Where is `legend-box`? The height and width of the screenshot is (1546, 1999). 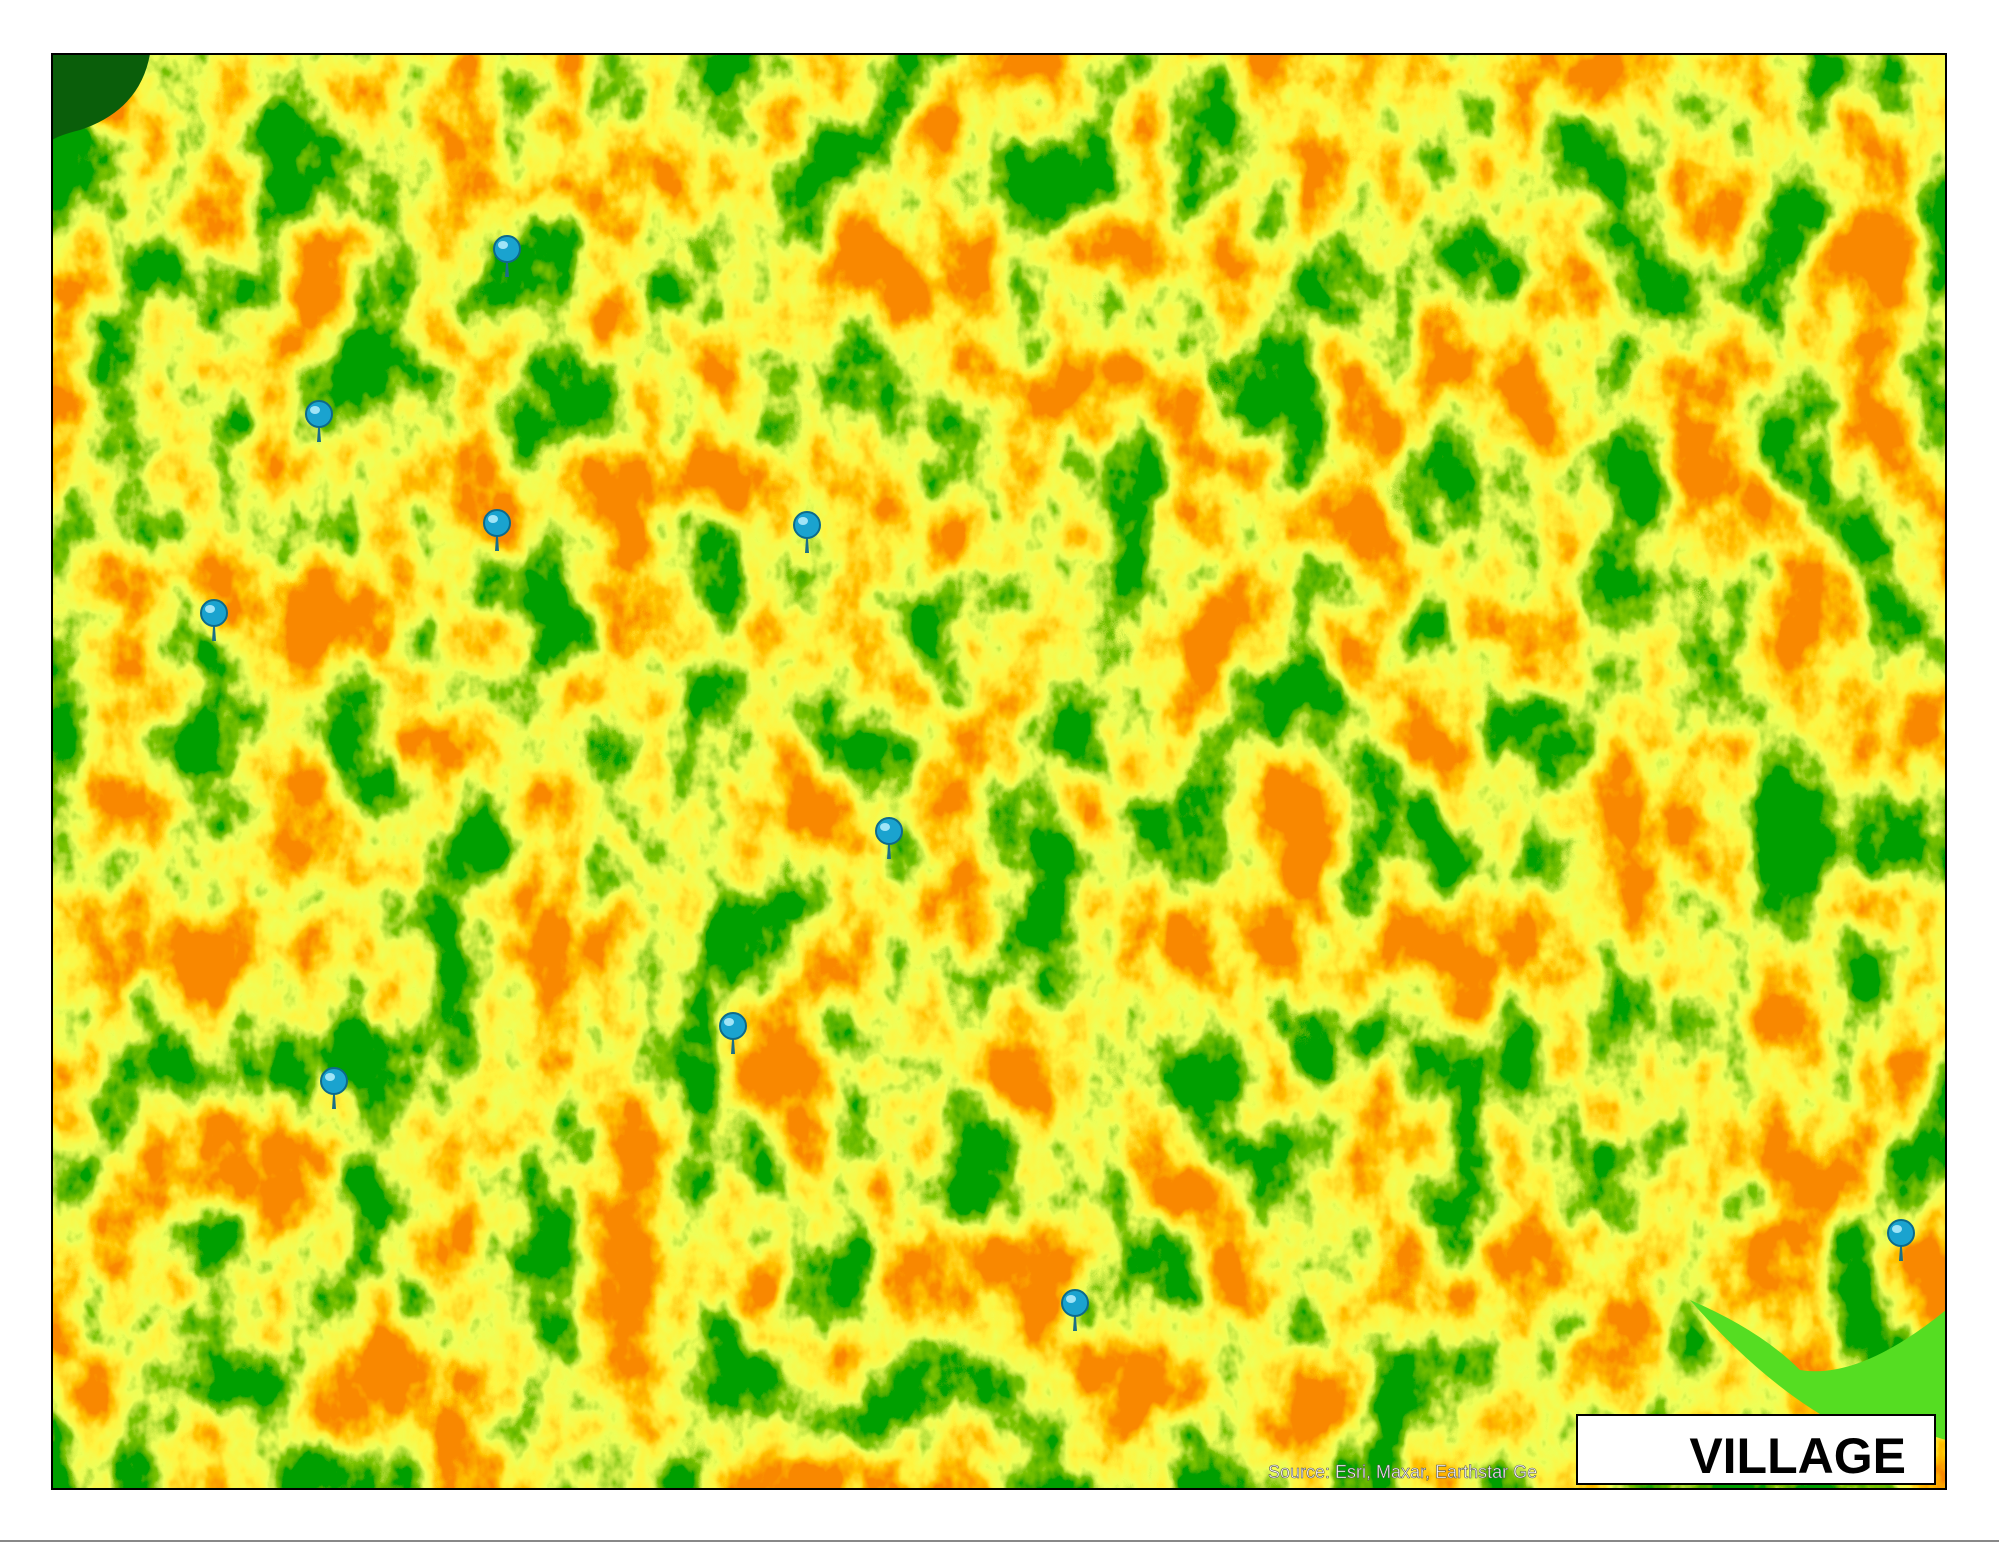
legend-box is located at coordinates (1756, 1449).